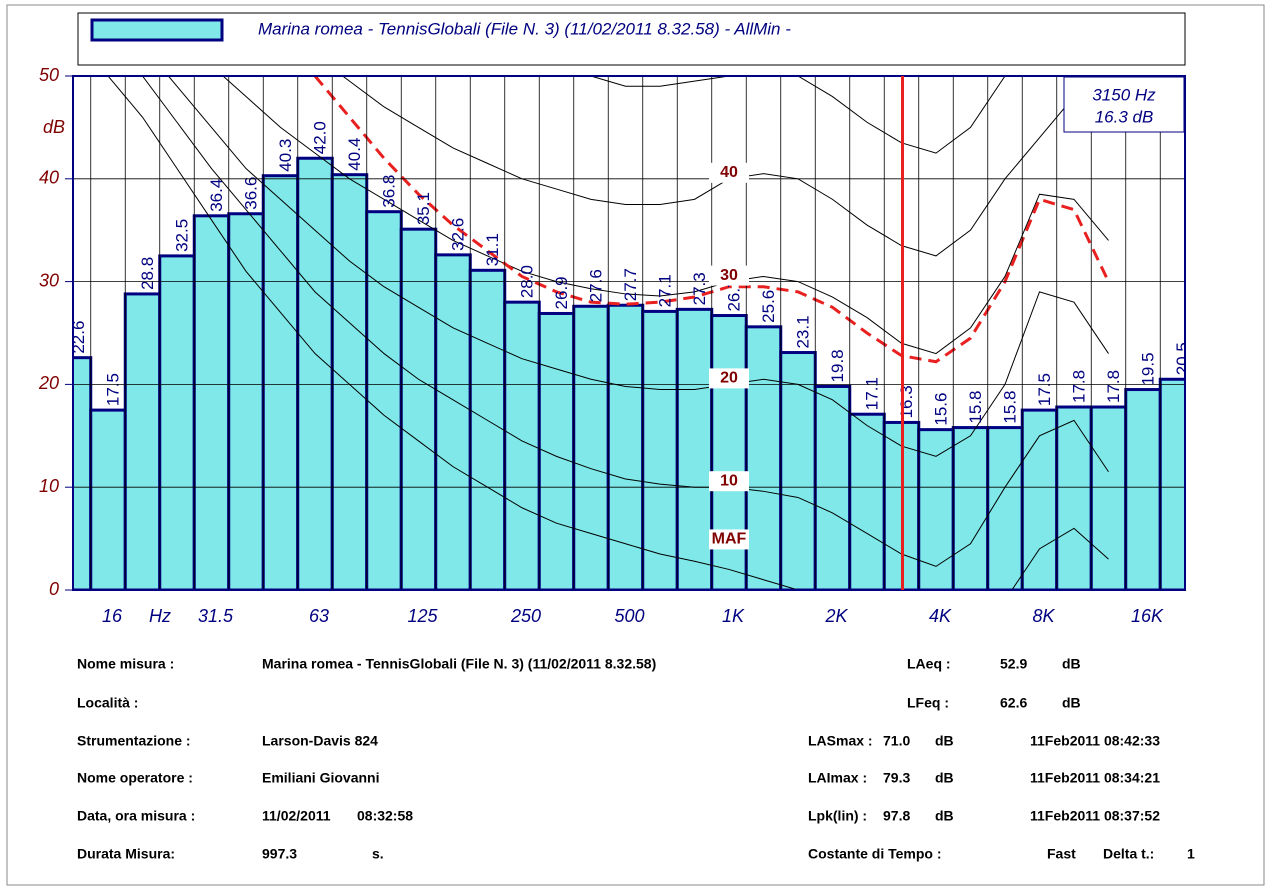 Image resolution: width=1271 pixels, height=892 pixels. Describe the element at coordinates (160, 616) in the screenshot. I see `x-unit: Hz` at that location.